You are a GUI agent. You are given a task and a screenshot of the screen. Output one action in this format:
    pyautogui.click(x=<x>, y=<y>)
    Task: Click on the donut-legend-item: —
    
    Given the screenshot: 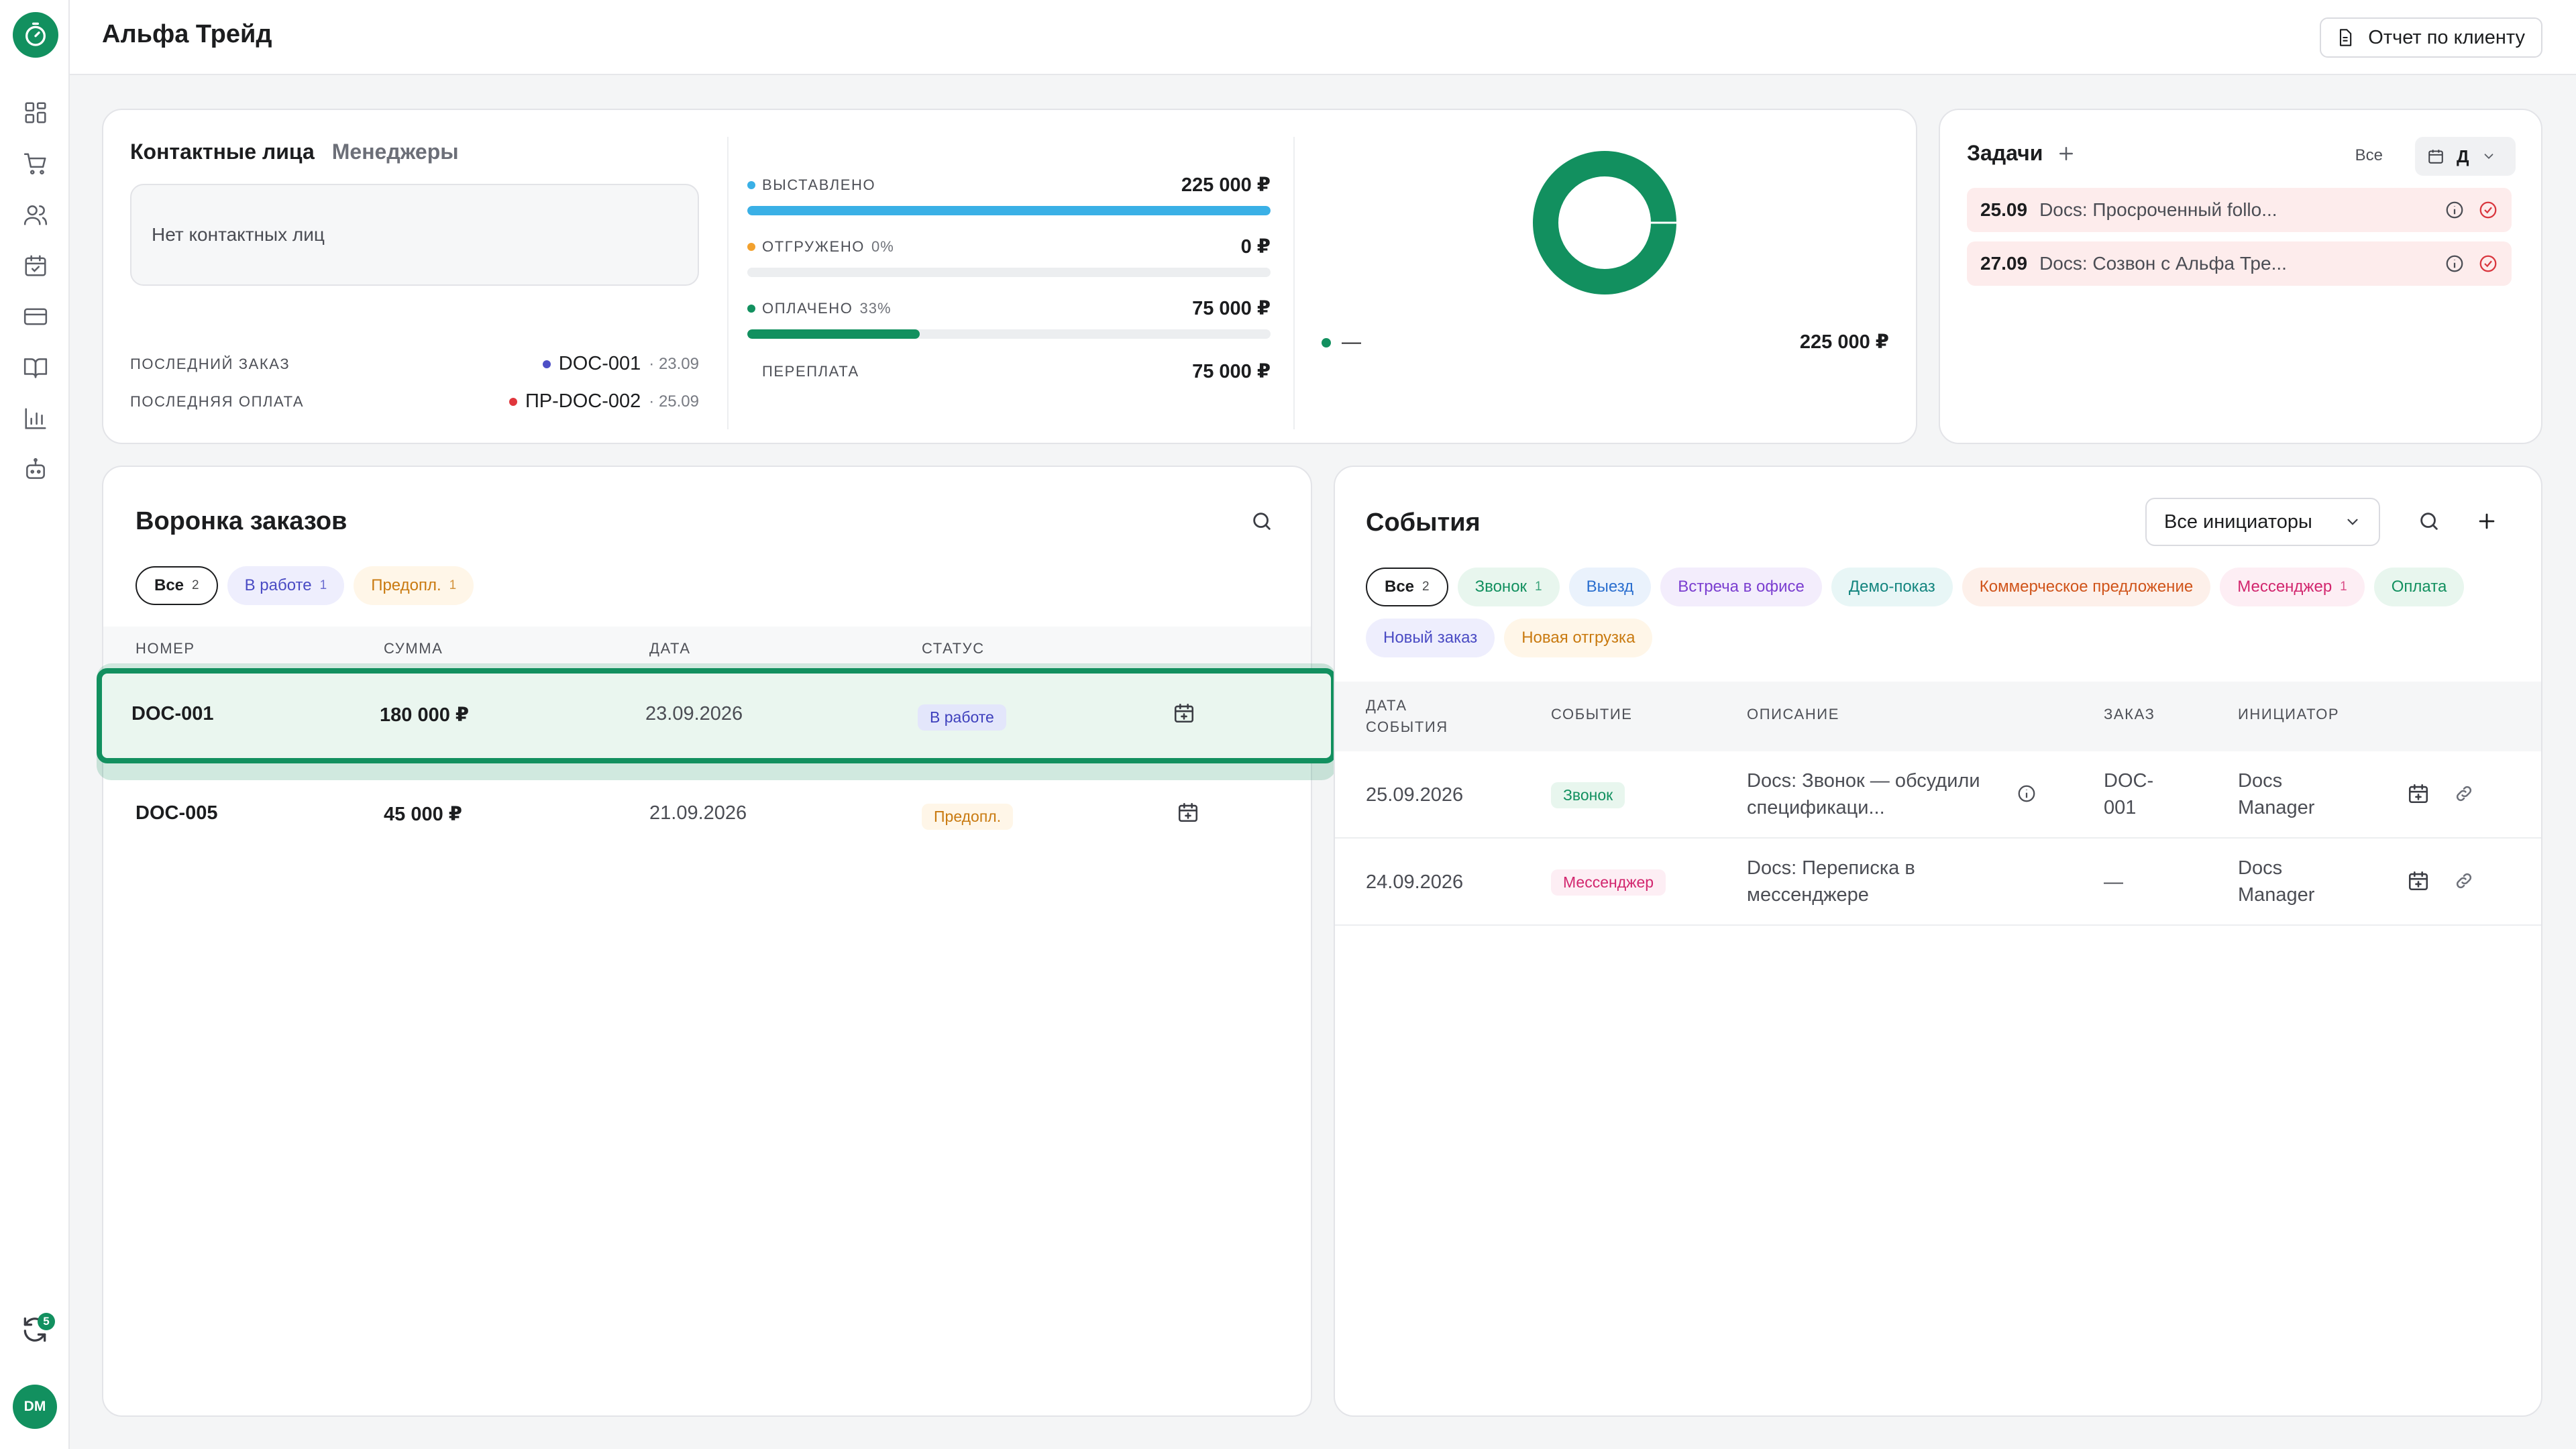 What is the action you would take?
    pyautogui.click(x=1341, y=342)
    